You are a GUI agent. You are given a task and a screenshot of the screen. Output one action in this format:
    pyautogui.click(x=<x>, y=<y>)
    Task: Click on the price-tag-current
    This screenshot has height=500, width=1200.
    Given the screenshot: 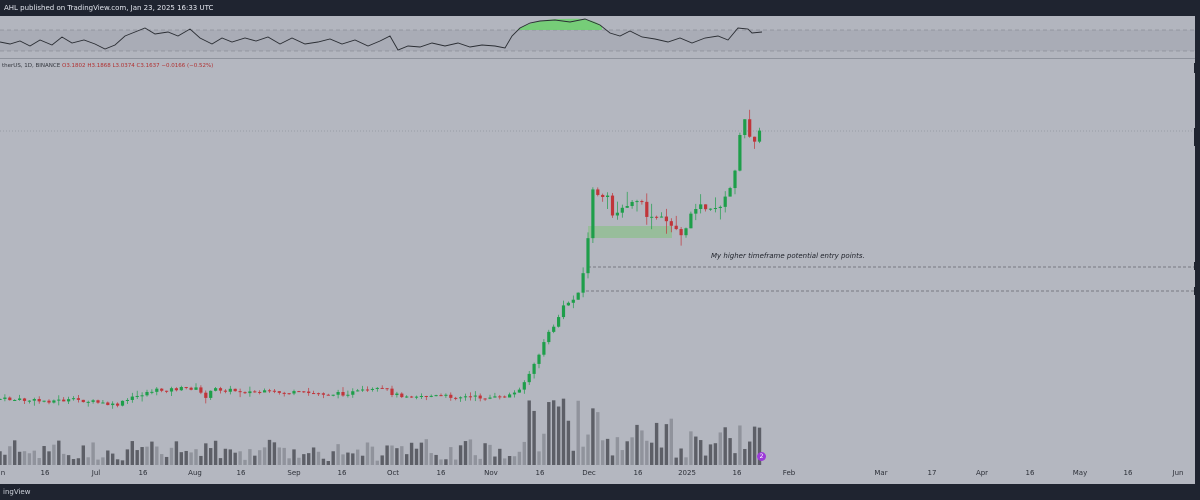 What is the action you would take?
    pyautogui.click(x=1197, y=137)
    